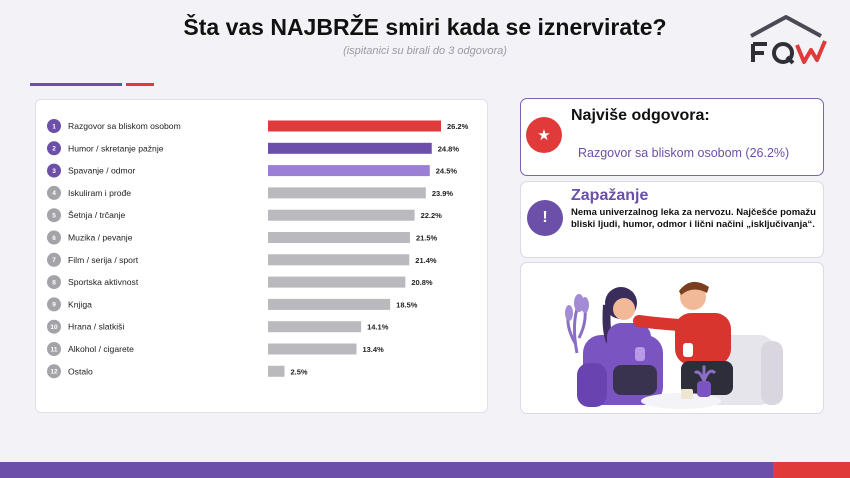 The image size is (850, 478). I want to click on insight-heading: Zapažanje, so click(610, 195).